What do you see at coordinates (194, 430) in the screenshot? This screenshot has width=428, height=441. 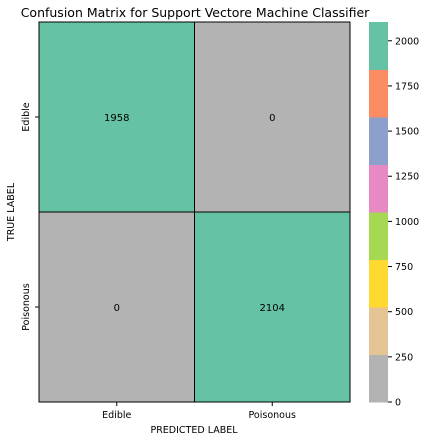 I see `x-axis-label: PREDICTED LABEL` at bounding box center [194, 430].